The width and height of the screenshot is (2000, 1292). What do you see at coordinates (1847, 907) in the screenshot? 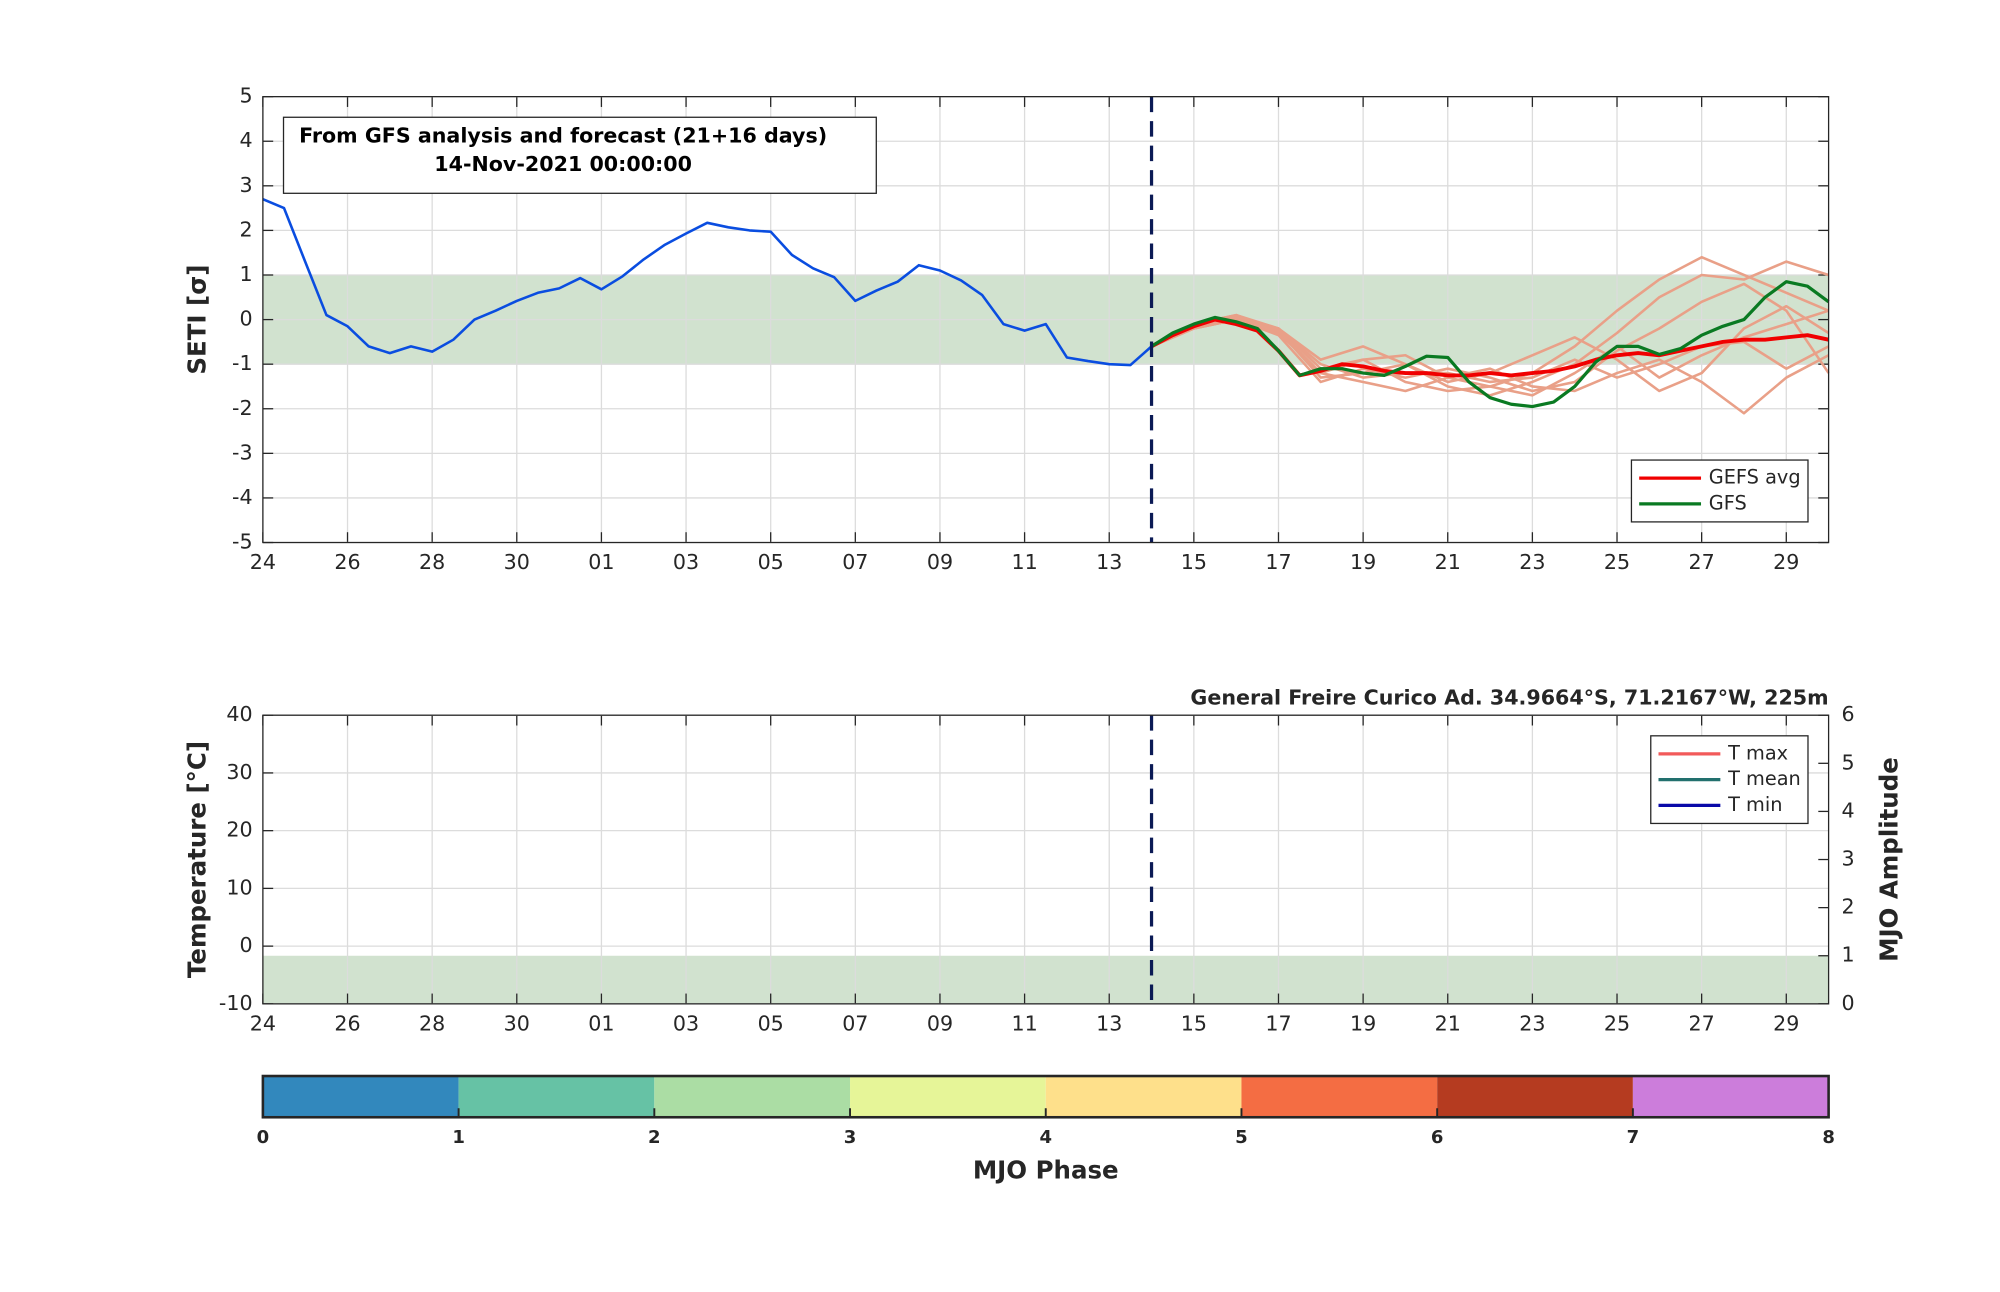
I see `y2-tick-label: 2` at bounding box center [1847, 907].